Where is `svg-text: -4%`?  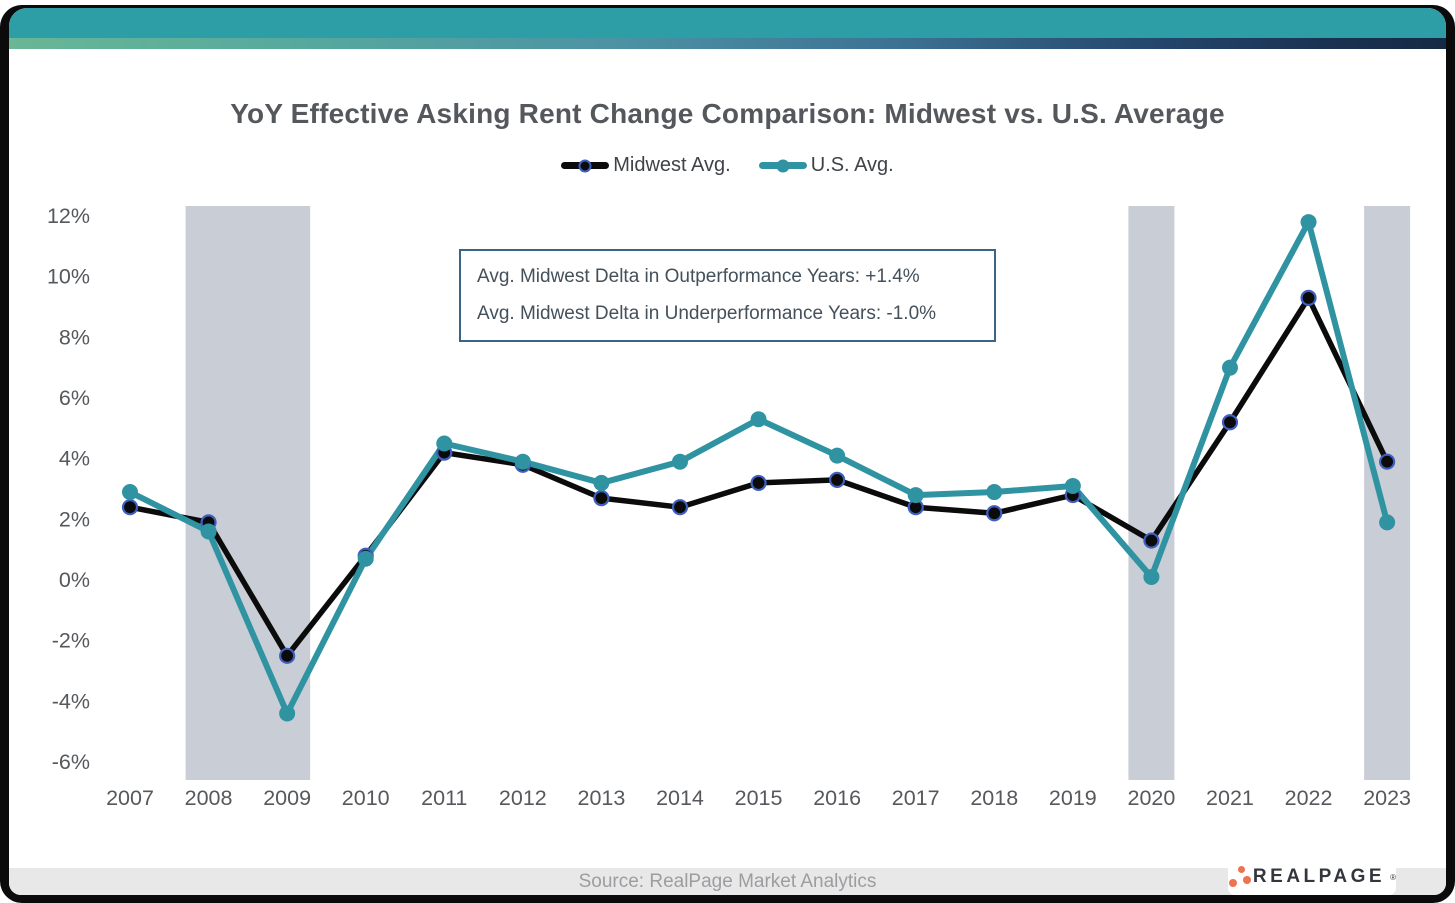 svg-text: -4% is located at coordinates (71, 701).